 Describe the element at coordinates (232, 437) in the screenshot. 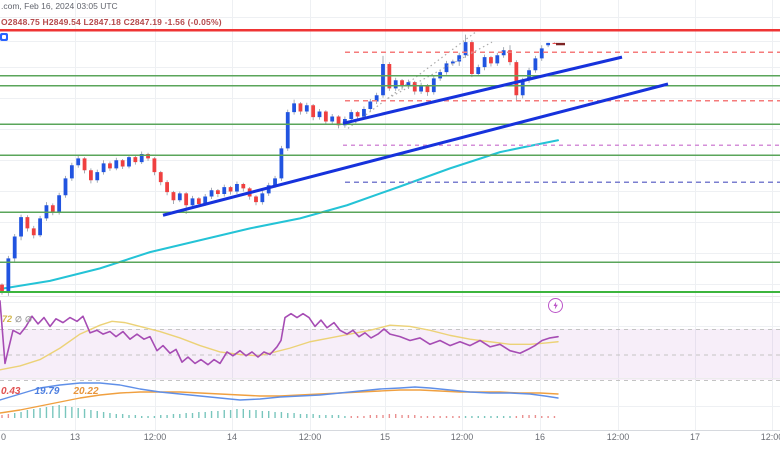

I see `time-label: 14` at that location.